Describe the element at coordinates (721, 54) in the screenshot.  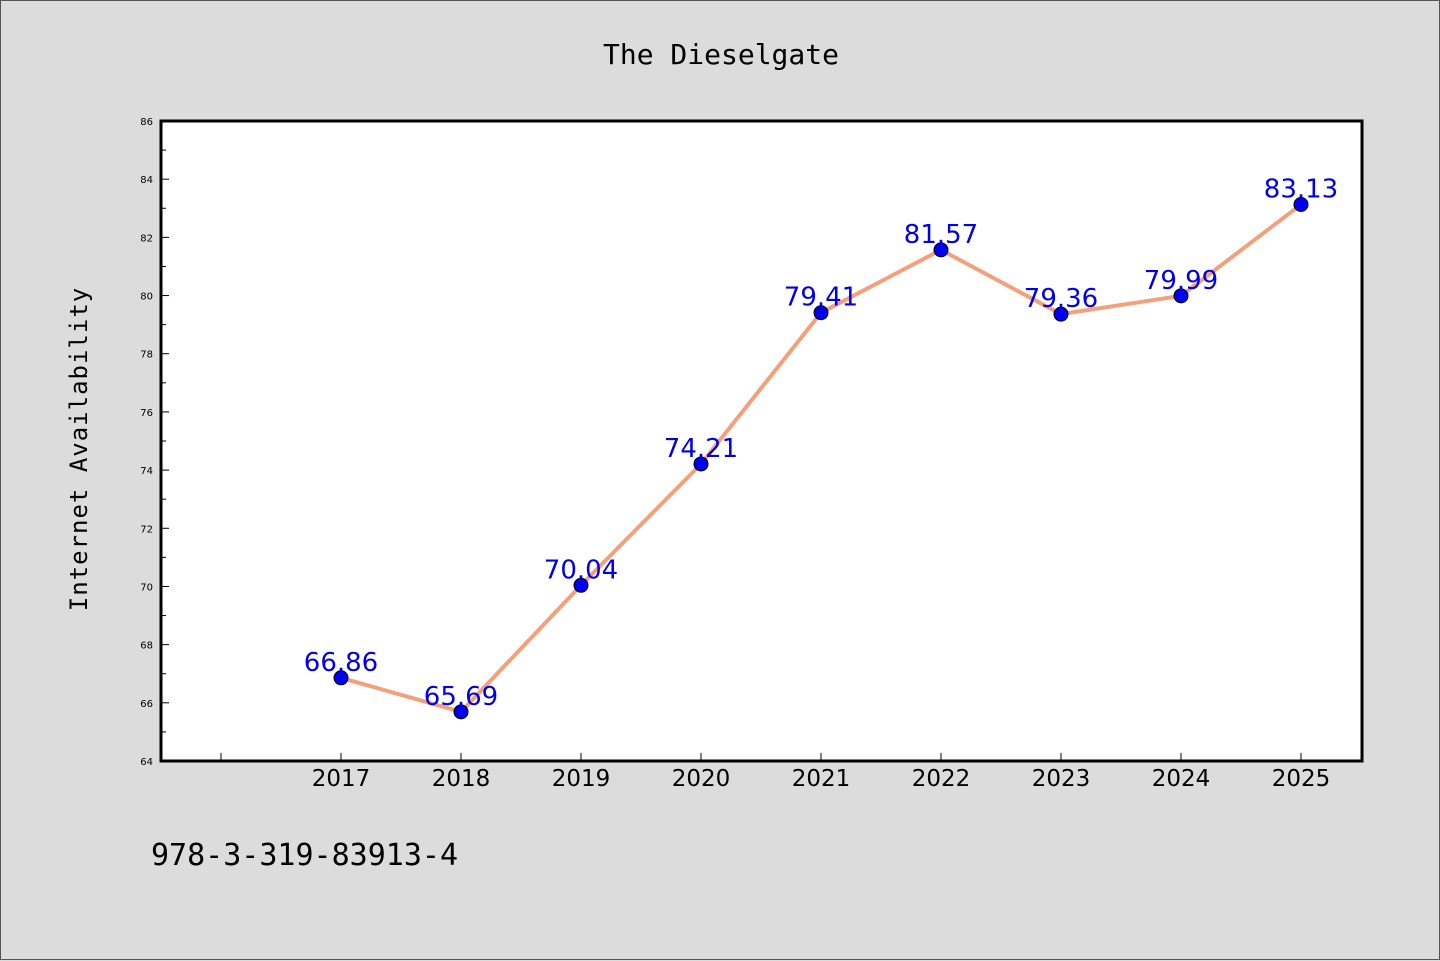
I see `chart-title: The Dieselgate` at that location.